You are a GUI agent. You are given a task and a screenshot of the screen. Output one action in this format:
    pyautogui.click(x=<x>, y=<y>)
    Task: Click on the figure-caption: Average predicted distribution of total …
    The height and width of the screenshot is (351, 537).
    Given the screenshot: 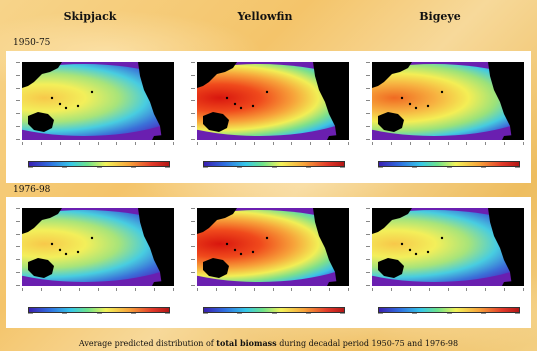 What is the action you would take?
    pyautogui.click(x=268, y=343)
    